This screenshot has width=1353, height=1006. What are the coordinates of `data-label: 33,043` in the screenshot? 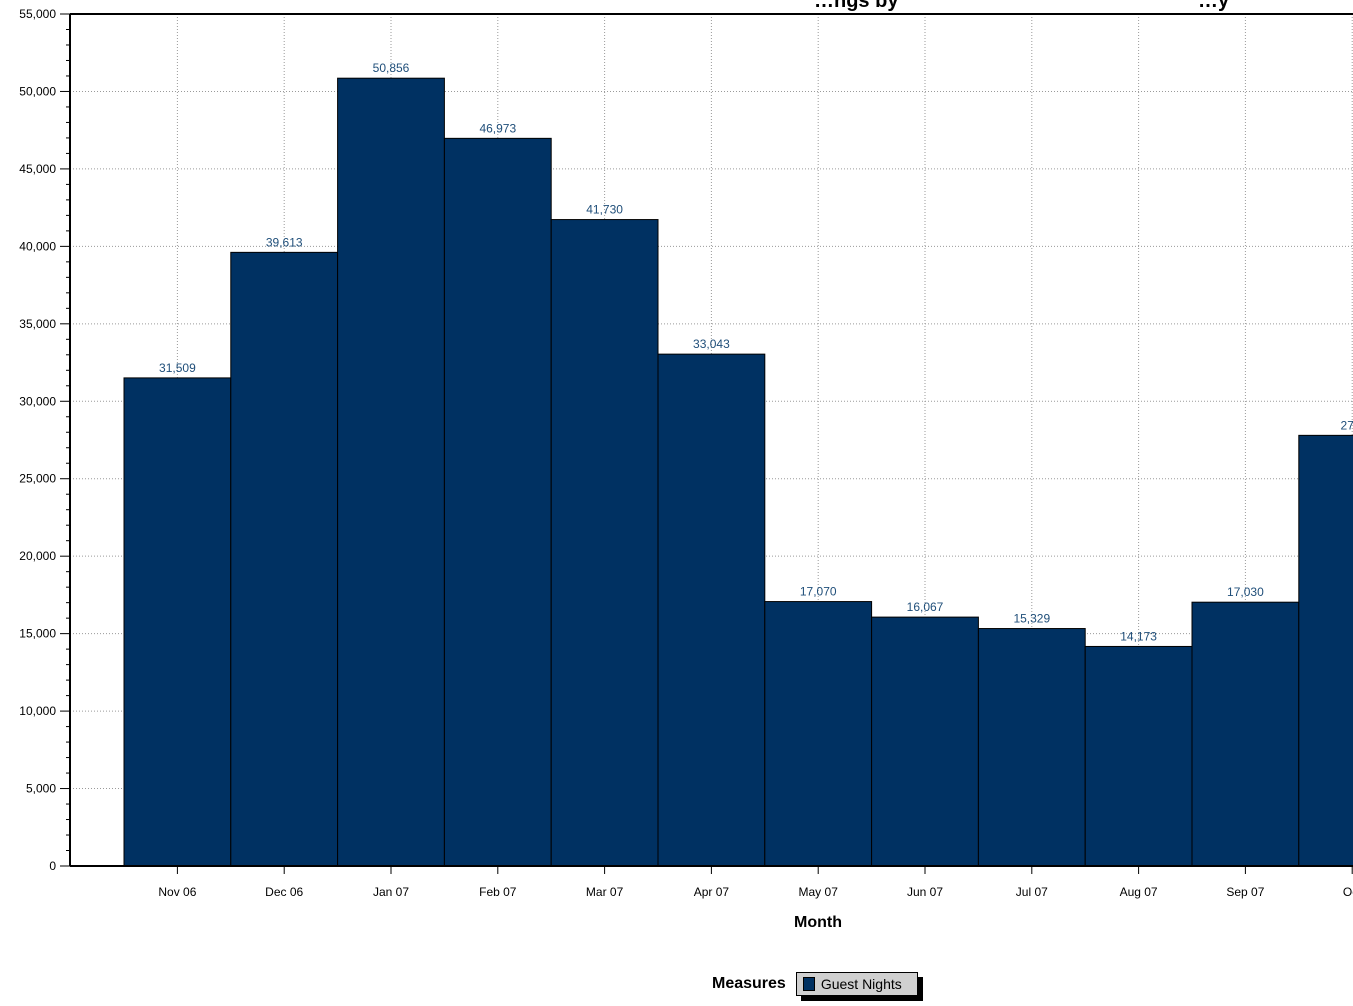 It's located at (711, 344).